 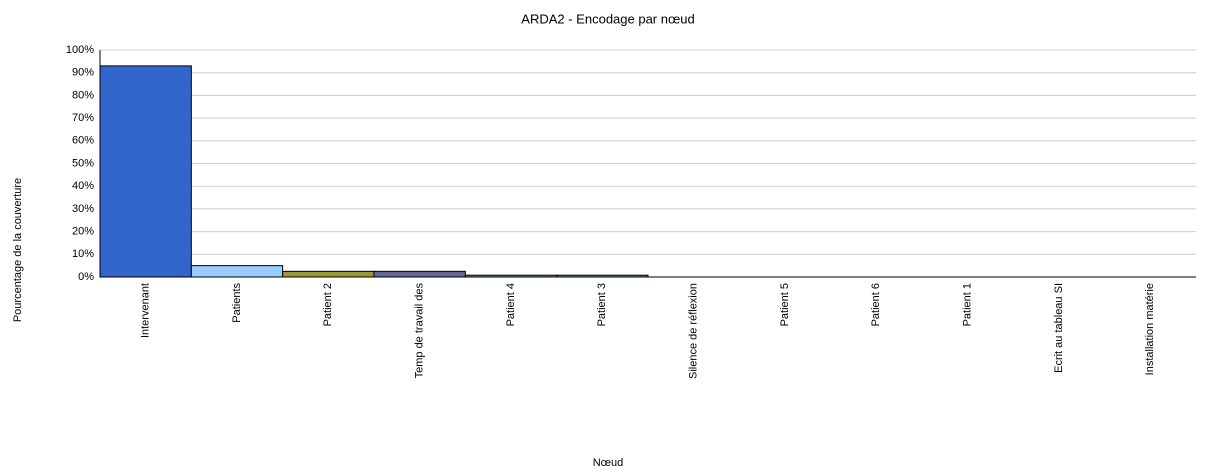 I want to click on y-tick-label: 70%, so click(x=83, y=118).